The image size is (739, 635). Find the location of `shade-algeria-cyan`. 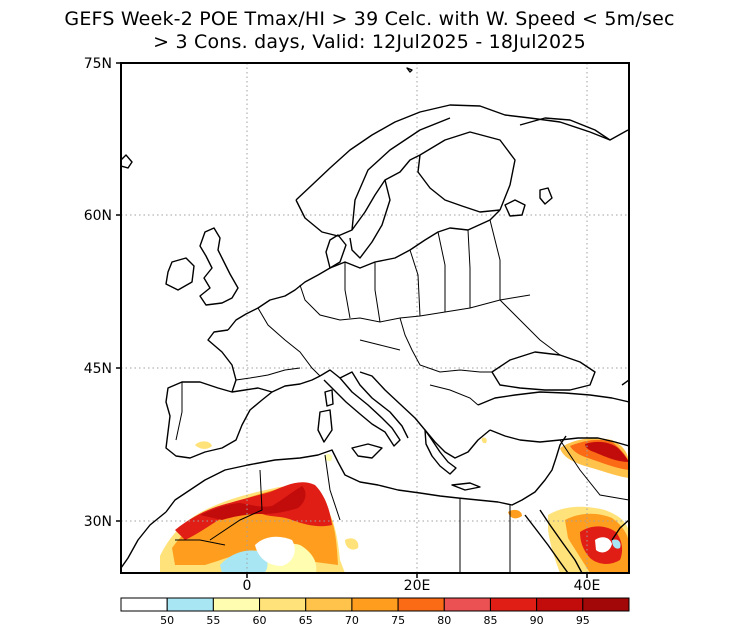

shade-algeria-cyan is located at coordinates (244, 561).